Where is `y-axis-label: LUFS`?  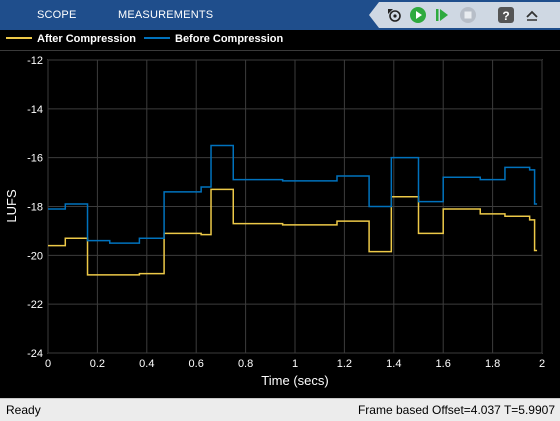 y-axis-label: LUFS is located at coordinates (11, 206).